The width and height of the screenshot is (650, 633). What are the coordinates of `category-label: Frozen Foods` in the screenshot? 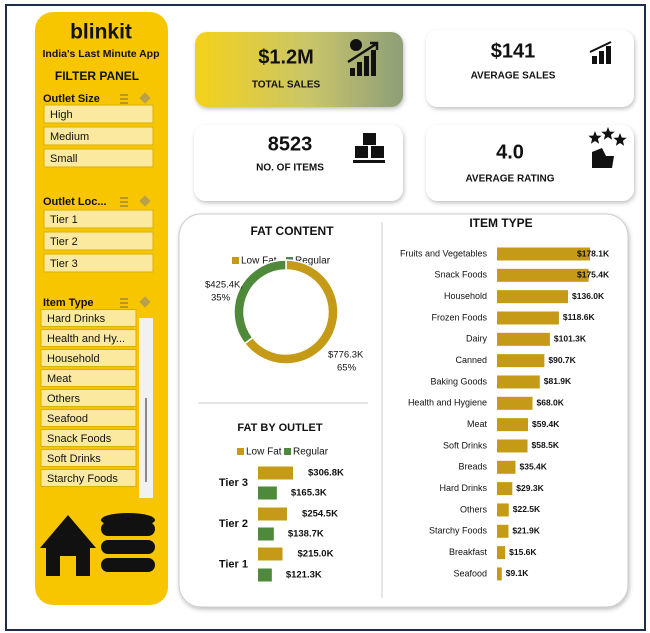 It's located at (459, 317).